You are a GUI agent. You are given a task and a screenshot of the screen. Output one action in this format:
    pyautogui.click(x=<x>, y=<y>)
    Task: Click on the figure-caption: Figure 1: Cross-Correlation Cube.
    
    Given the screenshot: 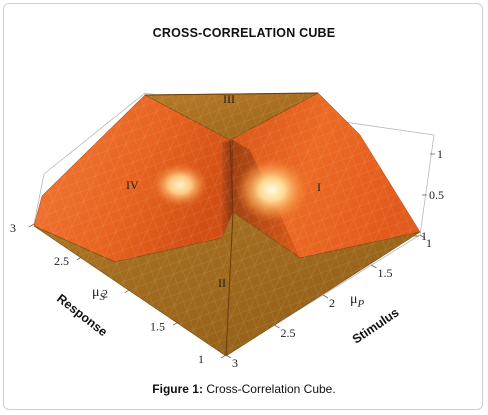 What is the action you would take?
    pyautogui.click(x=244, y=389)
    